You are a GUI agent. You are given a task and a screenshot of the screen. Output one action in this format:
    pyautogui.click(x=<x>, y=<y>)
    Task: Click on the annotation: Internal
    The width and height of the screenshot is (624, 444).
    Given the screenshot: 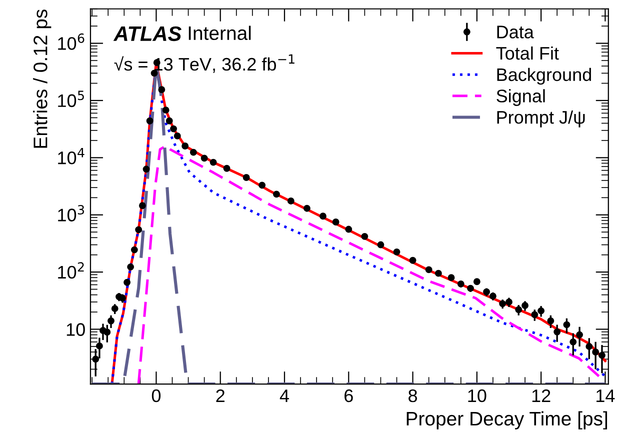 What is the action you would take?
    pyautogui.click(x=219, y=33)
    